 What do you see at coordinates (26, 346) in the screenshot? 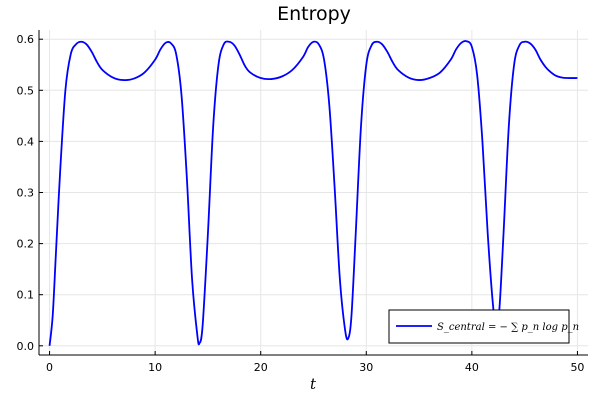
I see `y-tick-label: 0.0` at bounding box center [26, 346].